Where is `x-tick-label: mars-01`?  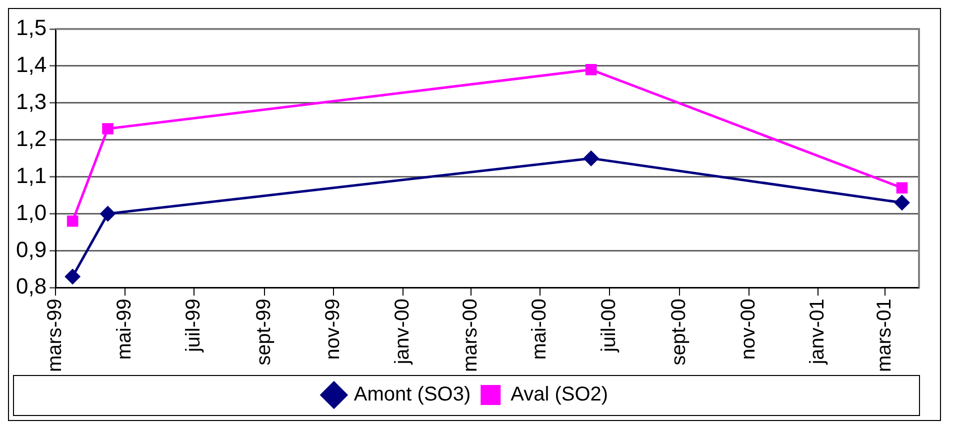 x-tick-label: mars-01 is located at coordinates (884, 335).